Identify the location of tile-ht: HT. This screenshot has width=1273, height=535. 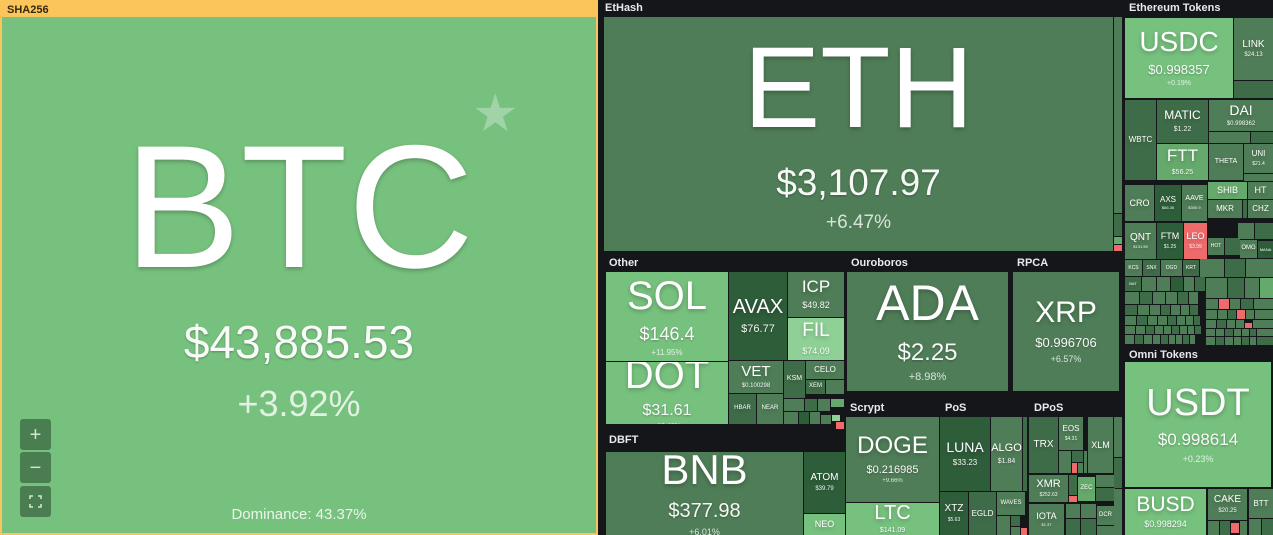
(1260, 190).